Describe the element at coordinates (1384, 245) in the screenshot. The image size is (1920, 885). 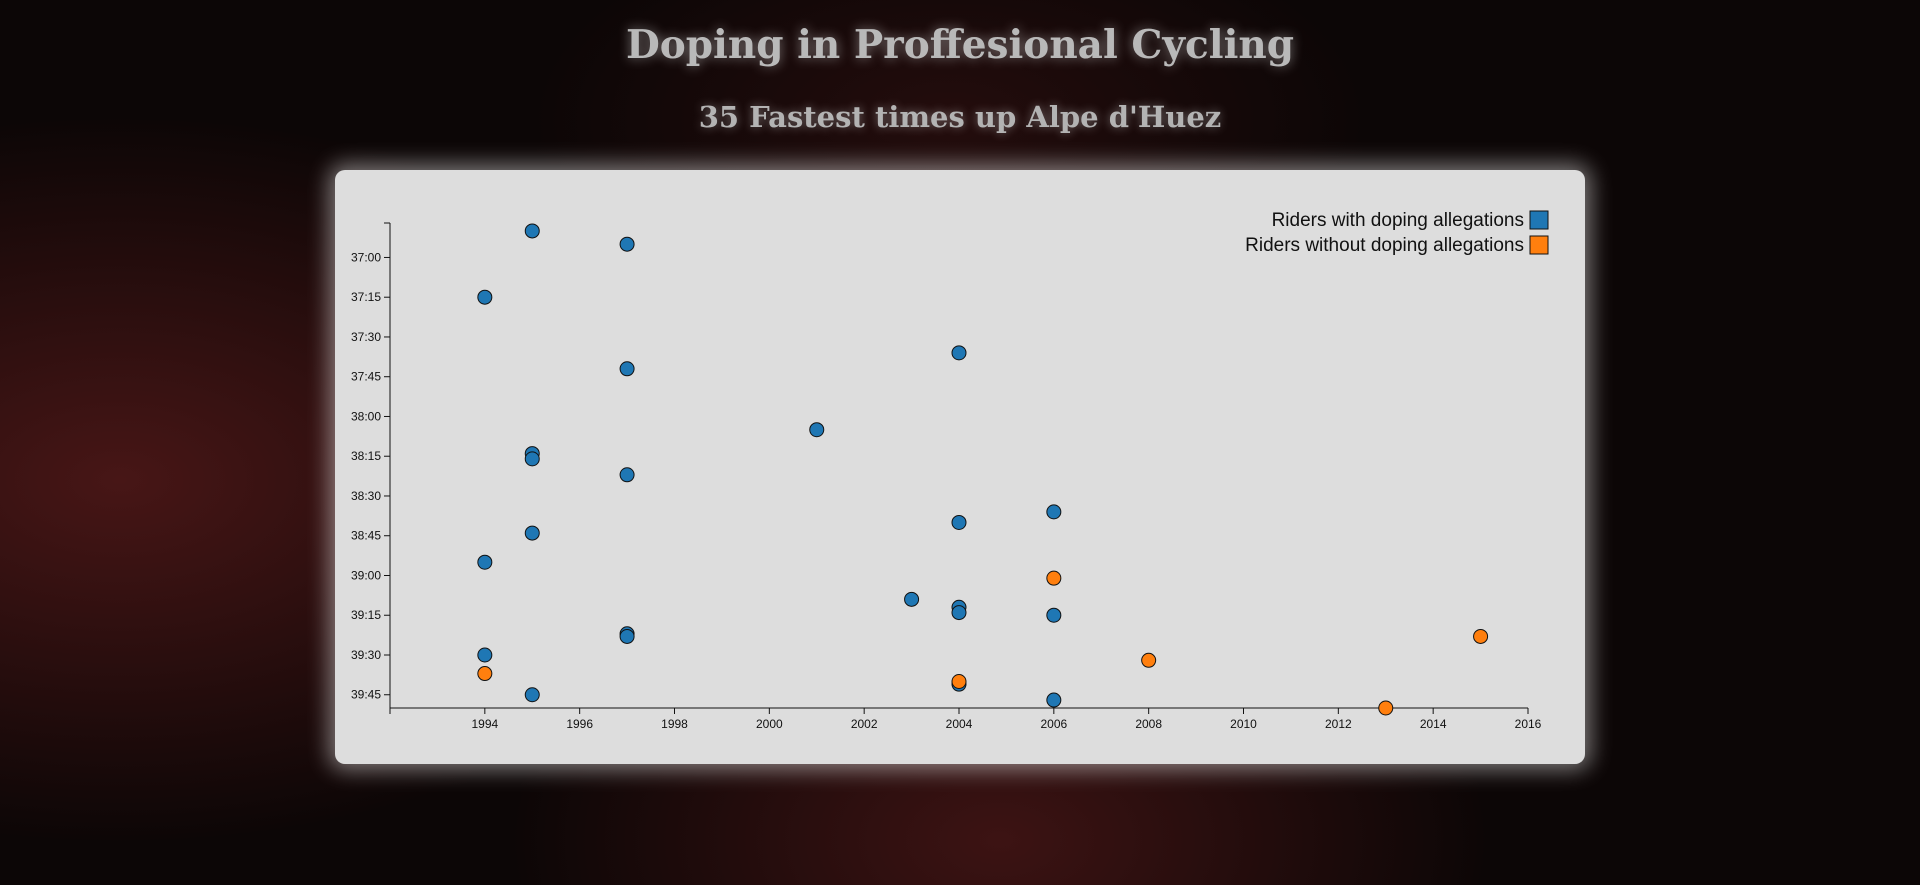
I see `legend-label-clean: Riders without doping allegations` at that location.